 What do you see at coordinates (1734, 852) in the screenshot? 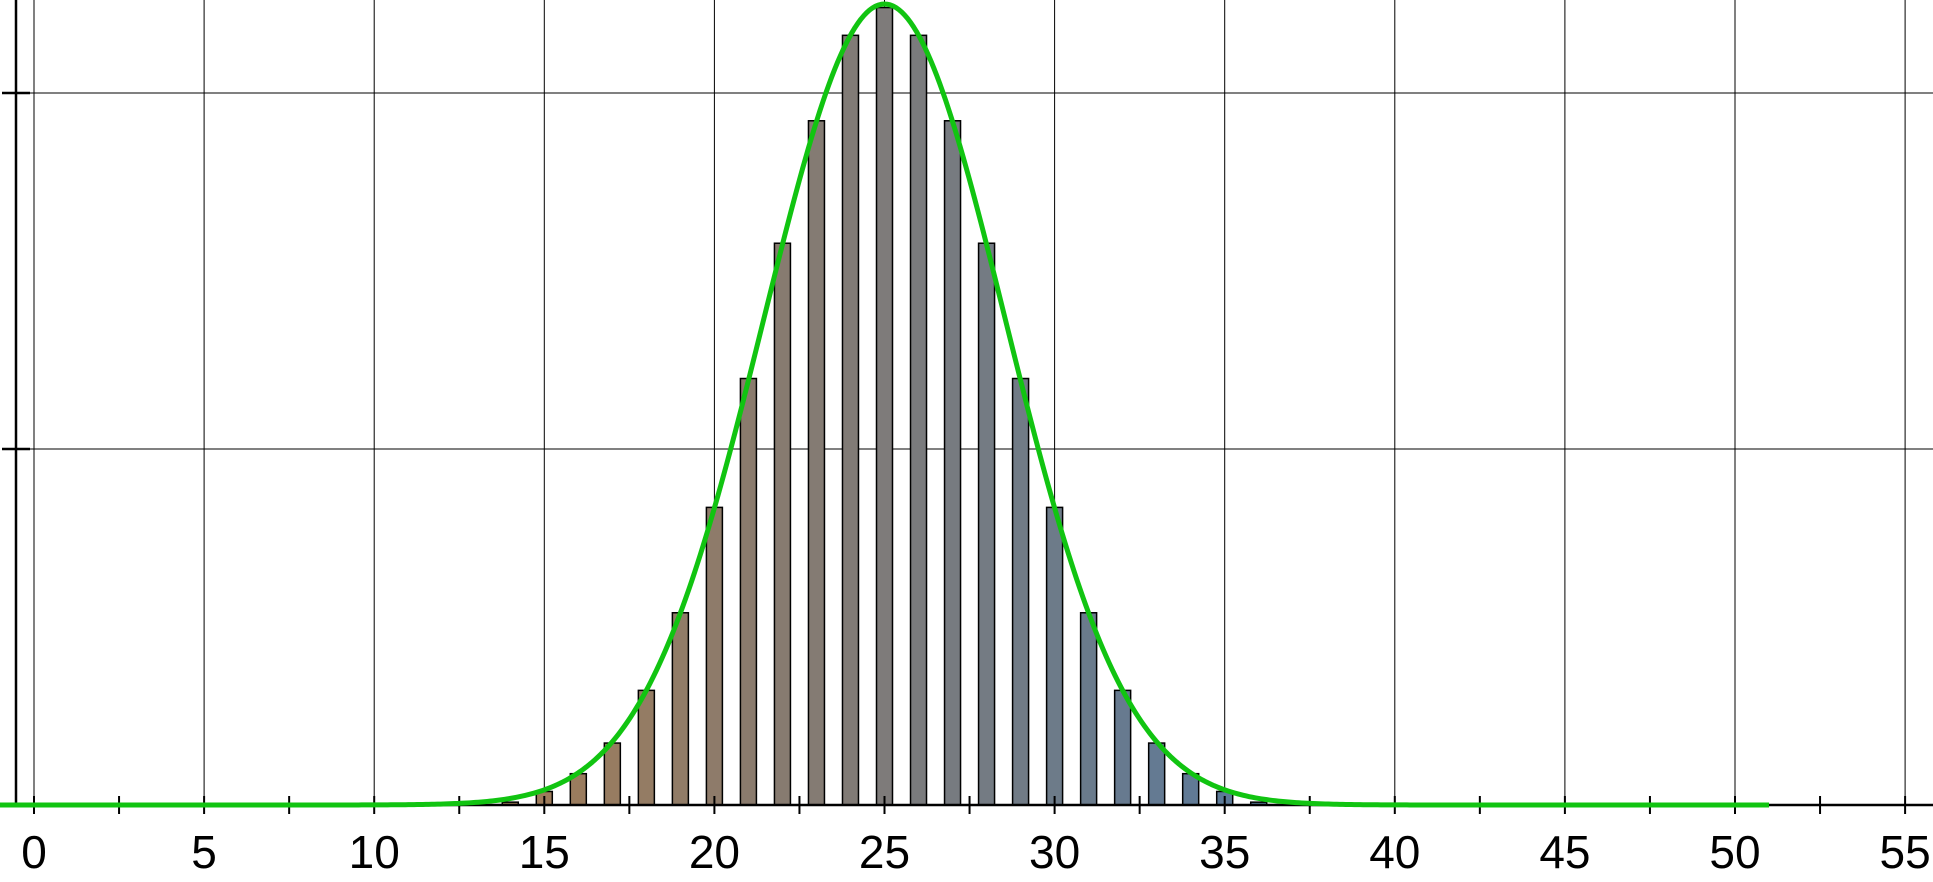
I see `x-tick-label: 50` at bounding box center [1734, 852].